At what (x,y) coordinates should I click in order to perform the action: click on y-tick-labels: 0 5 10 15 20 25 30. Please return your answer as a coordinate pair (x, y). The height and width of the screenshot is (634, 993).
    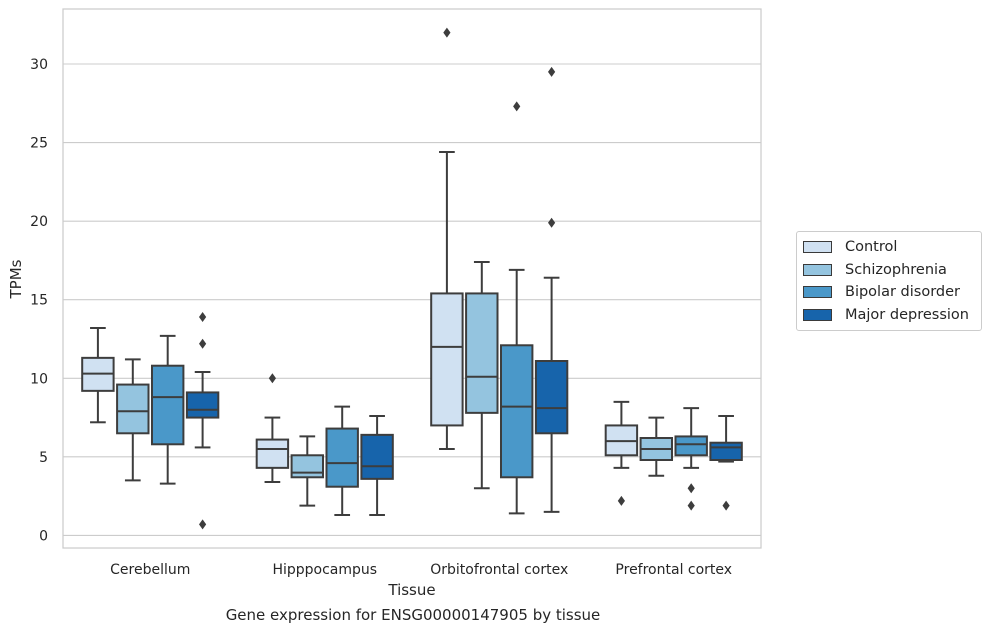
    Looking at the image, I should click on (39, 300).